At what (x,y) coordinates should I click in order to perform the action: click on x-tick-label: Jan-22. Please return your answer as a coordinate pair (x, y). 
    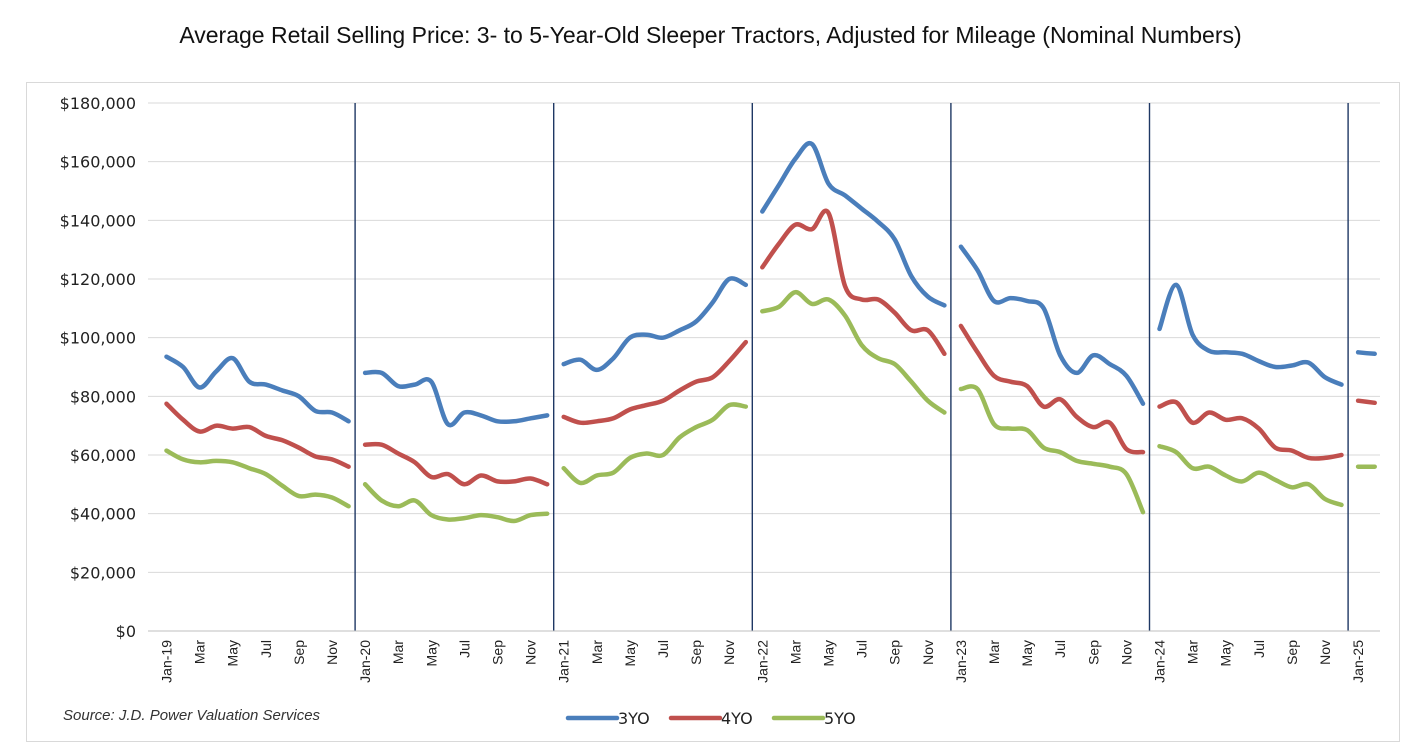
    Looking at the image, I should click on (762, 661).